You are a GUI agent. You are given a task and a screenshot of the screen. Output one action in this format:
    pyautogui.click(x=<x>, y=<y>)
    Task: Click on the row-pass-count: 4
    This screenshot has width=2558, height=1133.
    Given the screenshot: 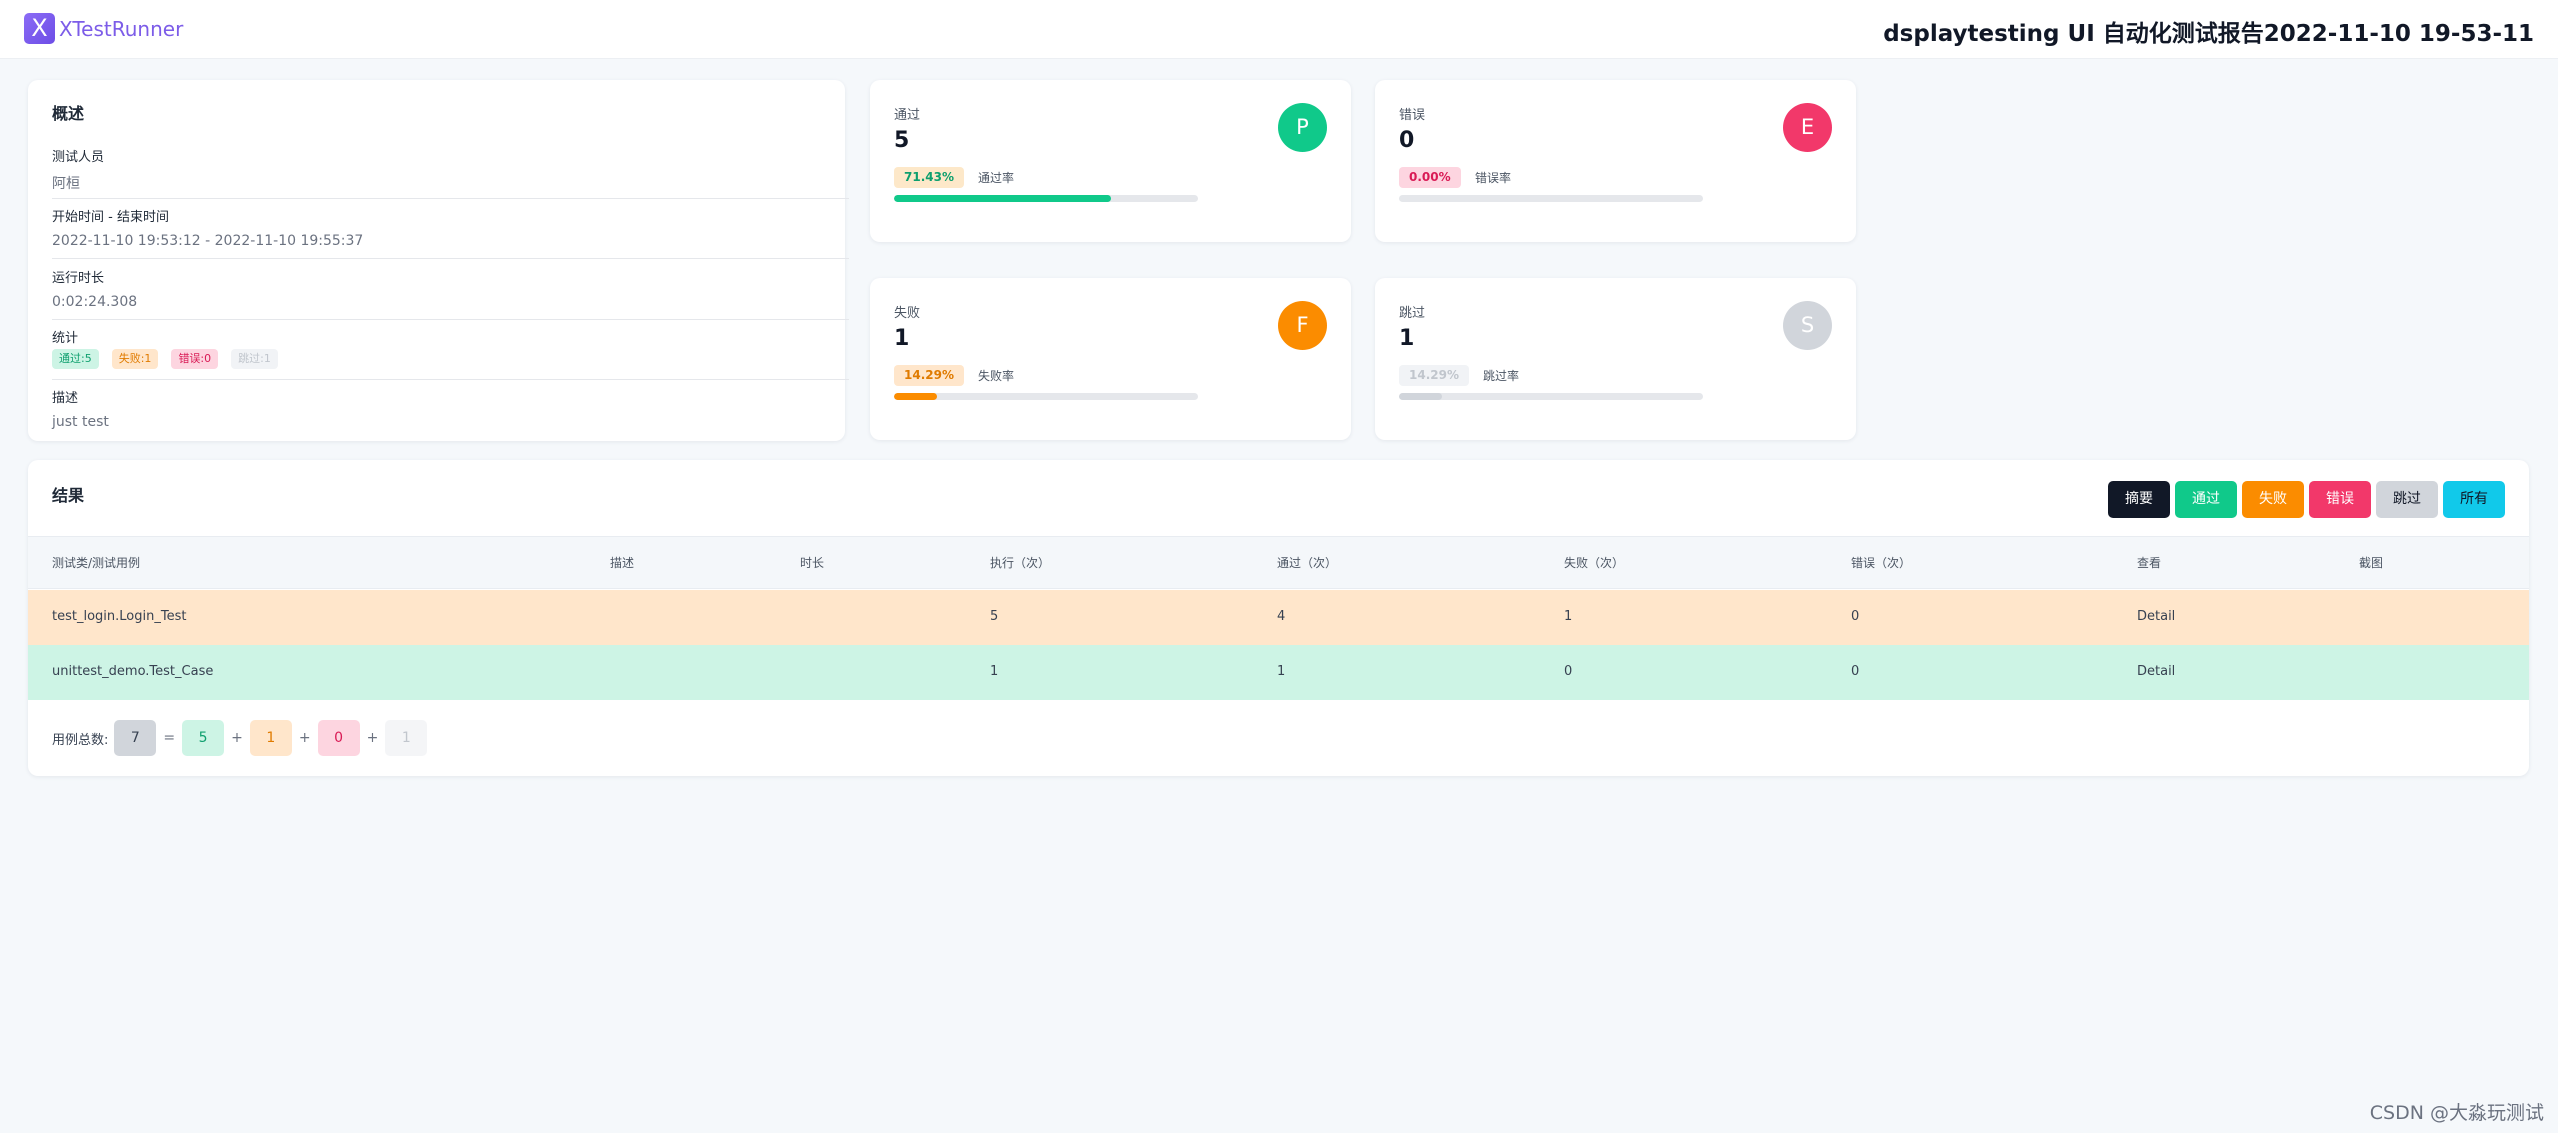 What is the action you would take?
    pyautogui.click(x=1281, y=616)
    